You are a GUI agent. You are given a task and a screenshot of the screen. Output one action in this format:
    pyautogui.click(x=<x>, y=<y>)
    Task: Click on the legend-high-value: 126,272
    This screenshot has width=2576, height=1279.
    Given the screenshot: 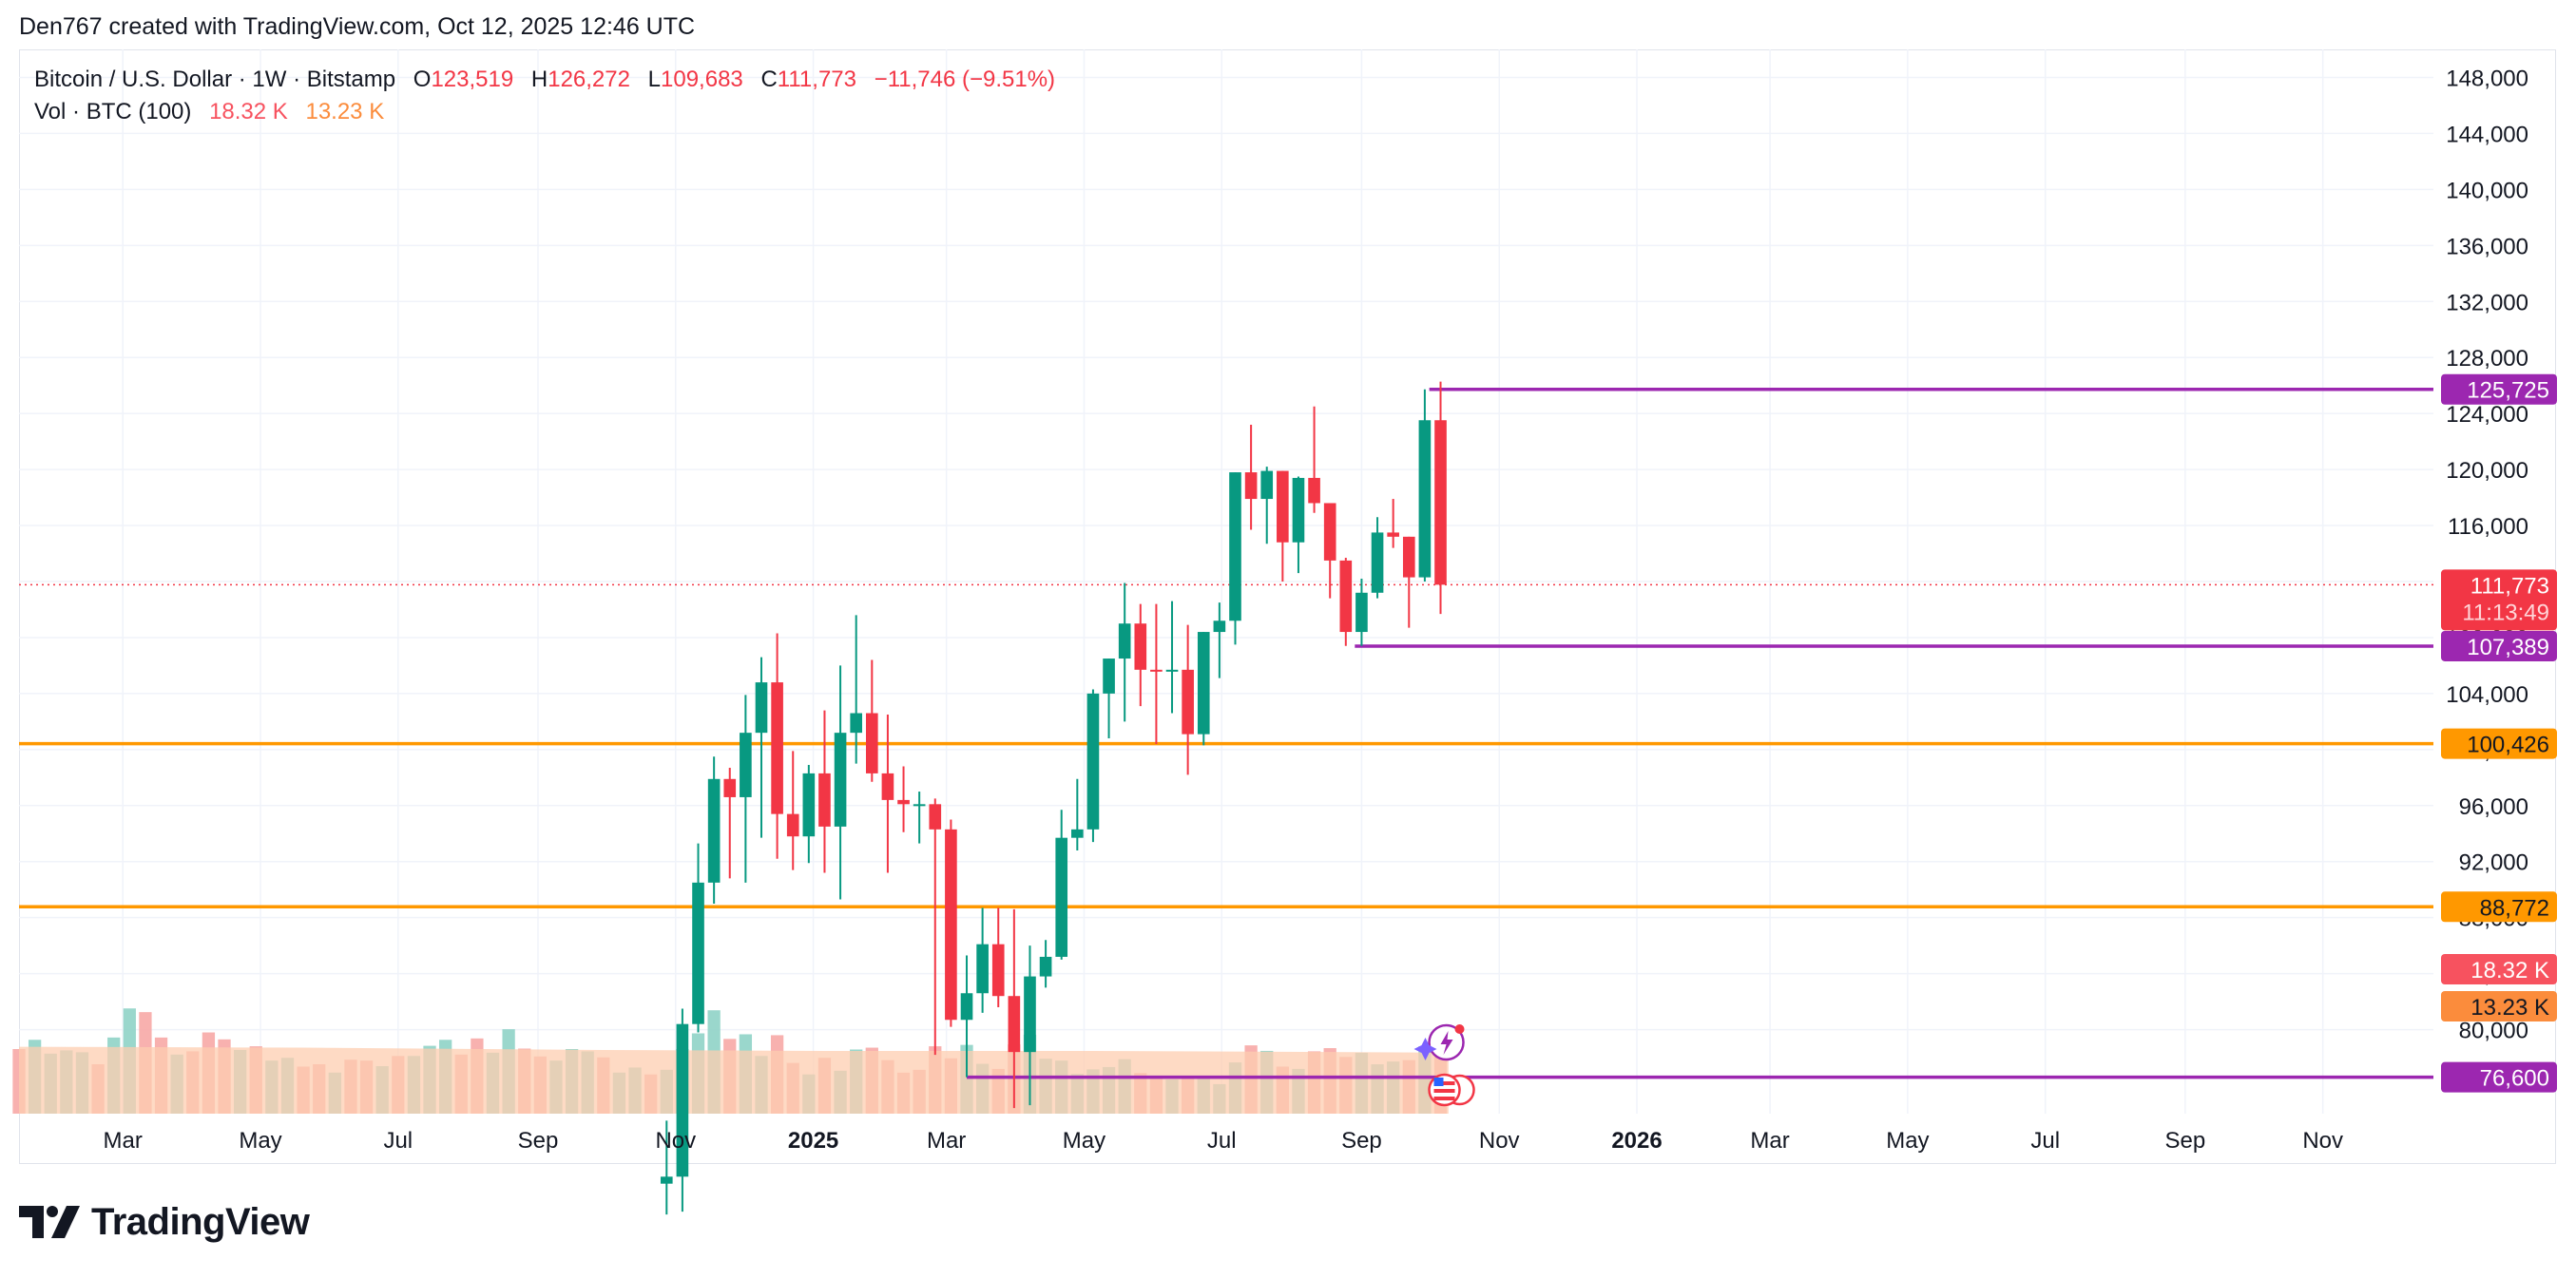 What is the action you would take?
    pyautogui.click(x=589, y=79)
    